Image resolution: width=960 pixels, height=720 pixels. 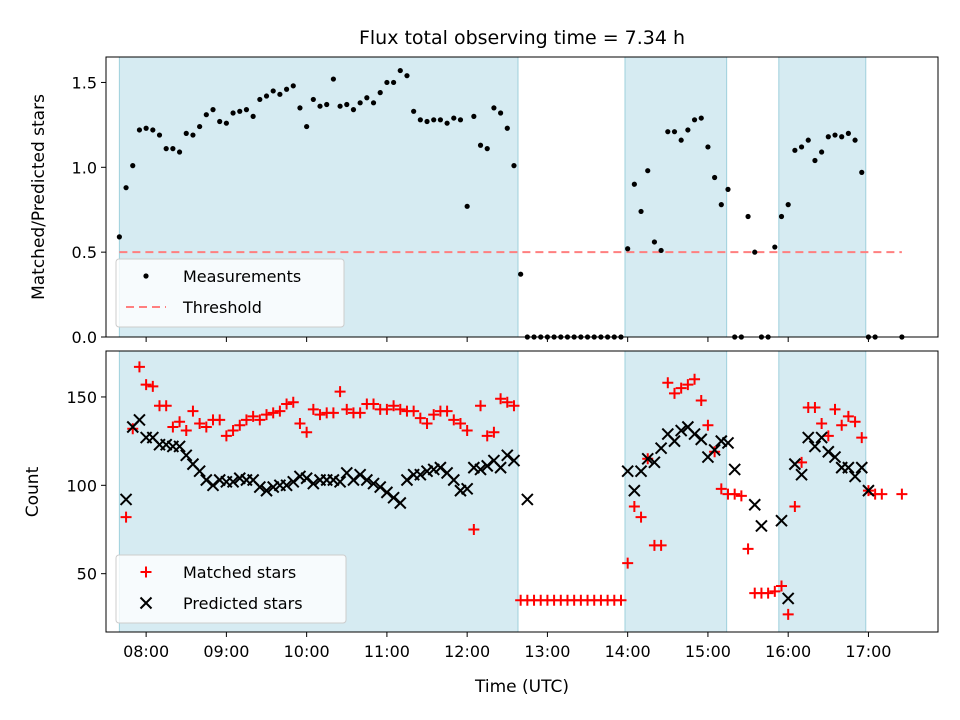 What do you see at coordinates (521, 687) in the screenshot?
I see `bottom-x-axis-label: Time (UTC)` at bounding box center [521, 687].